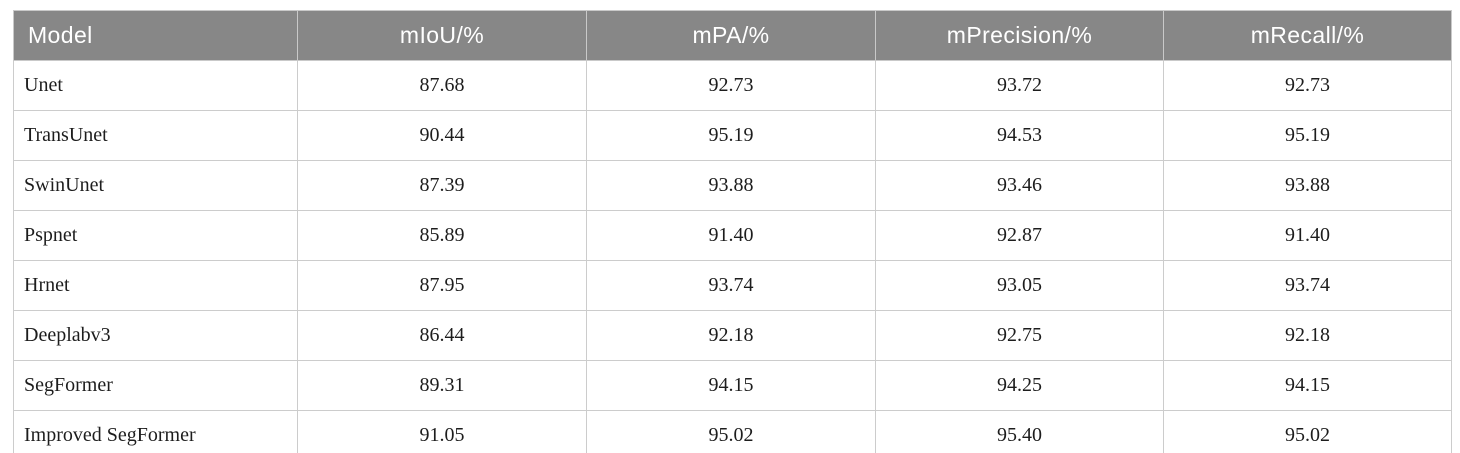 This screenshot has width=1460, height=453. Describe the element at coordinates (1019, 431) in the screenshot. I see `cell-mprecision: 95.40` at that location.